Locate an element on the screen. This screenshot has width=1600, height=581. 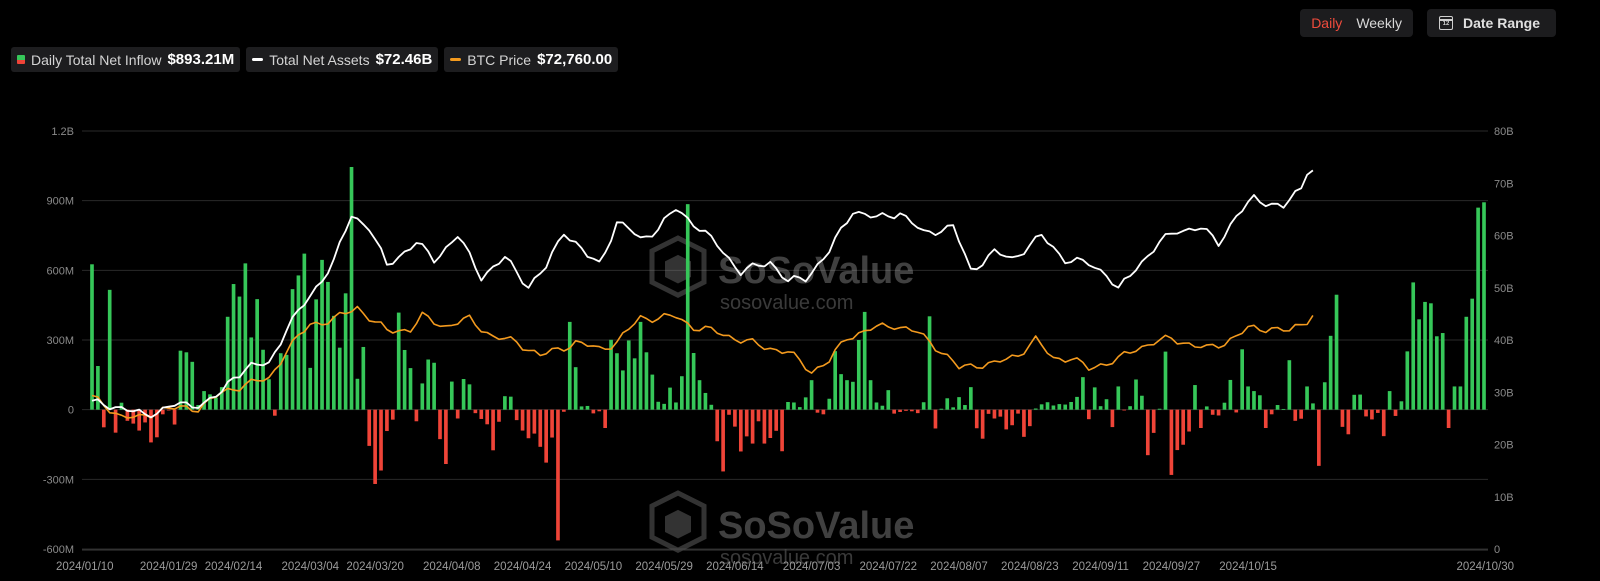
legend-item-btc-price: BTC Price $72,760.00 is located at coordinates (531, 59).